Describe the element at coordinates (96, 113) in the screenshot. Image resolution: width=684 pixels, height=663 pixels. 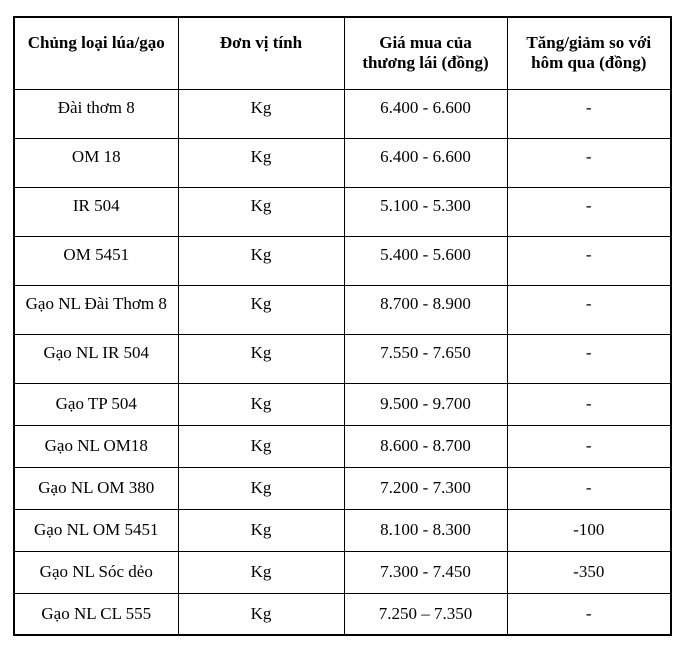
I see `rice-type-cell: Đài thơm 8` at that location.